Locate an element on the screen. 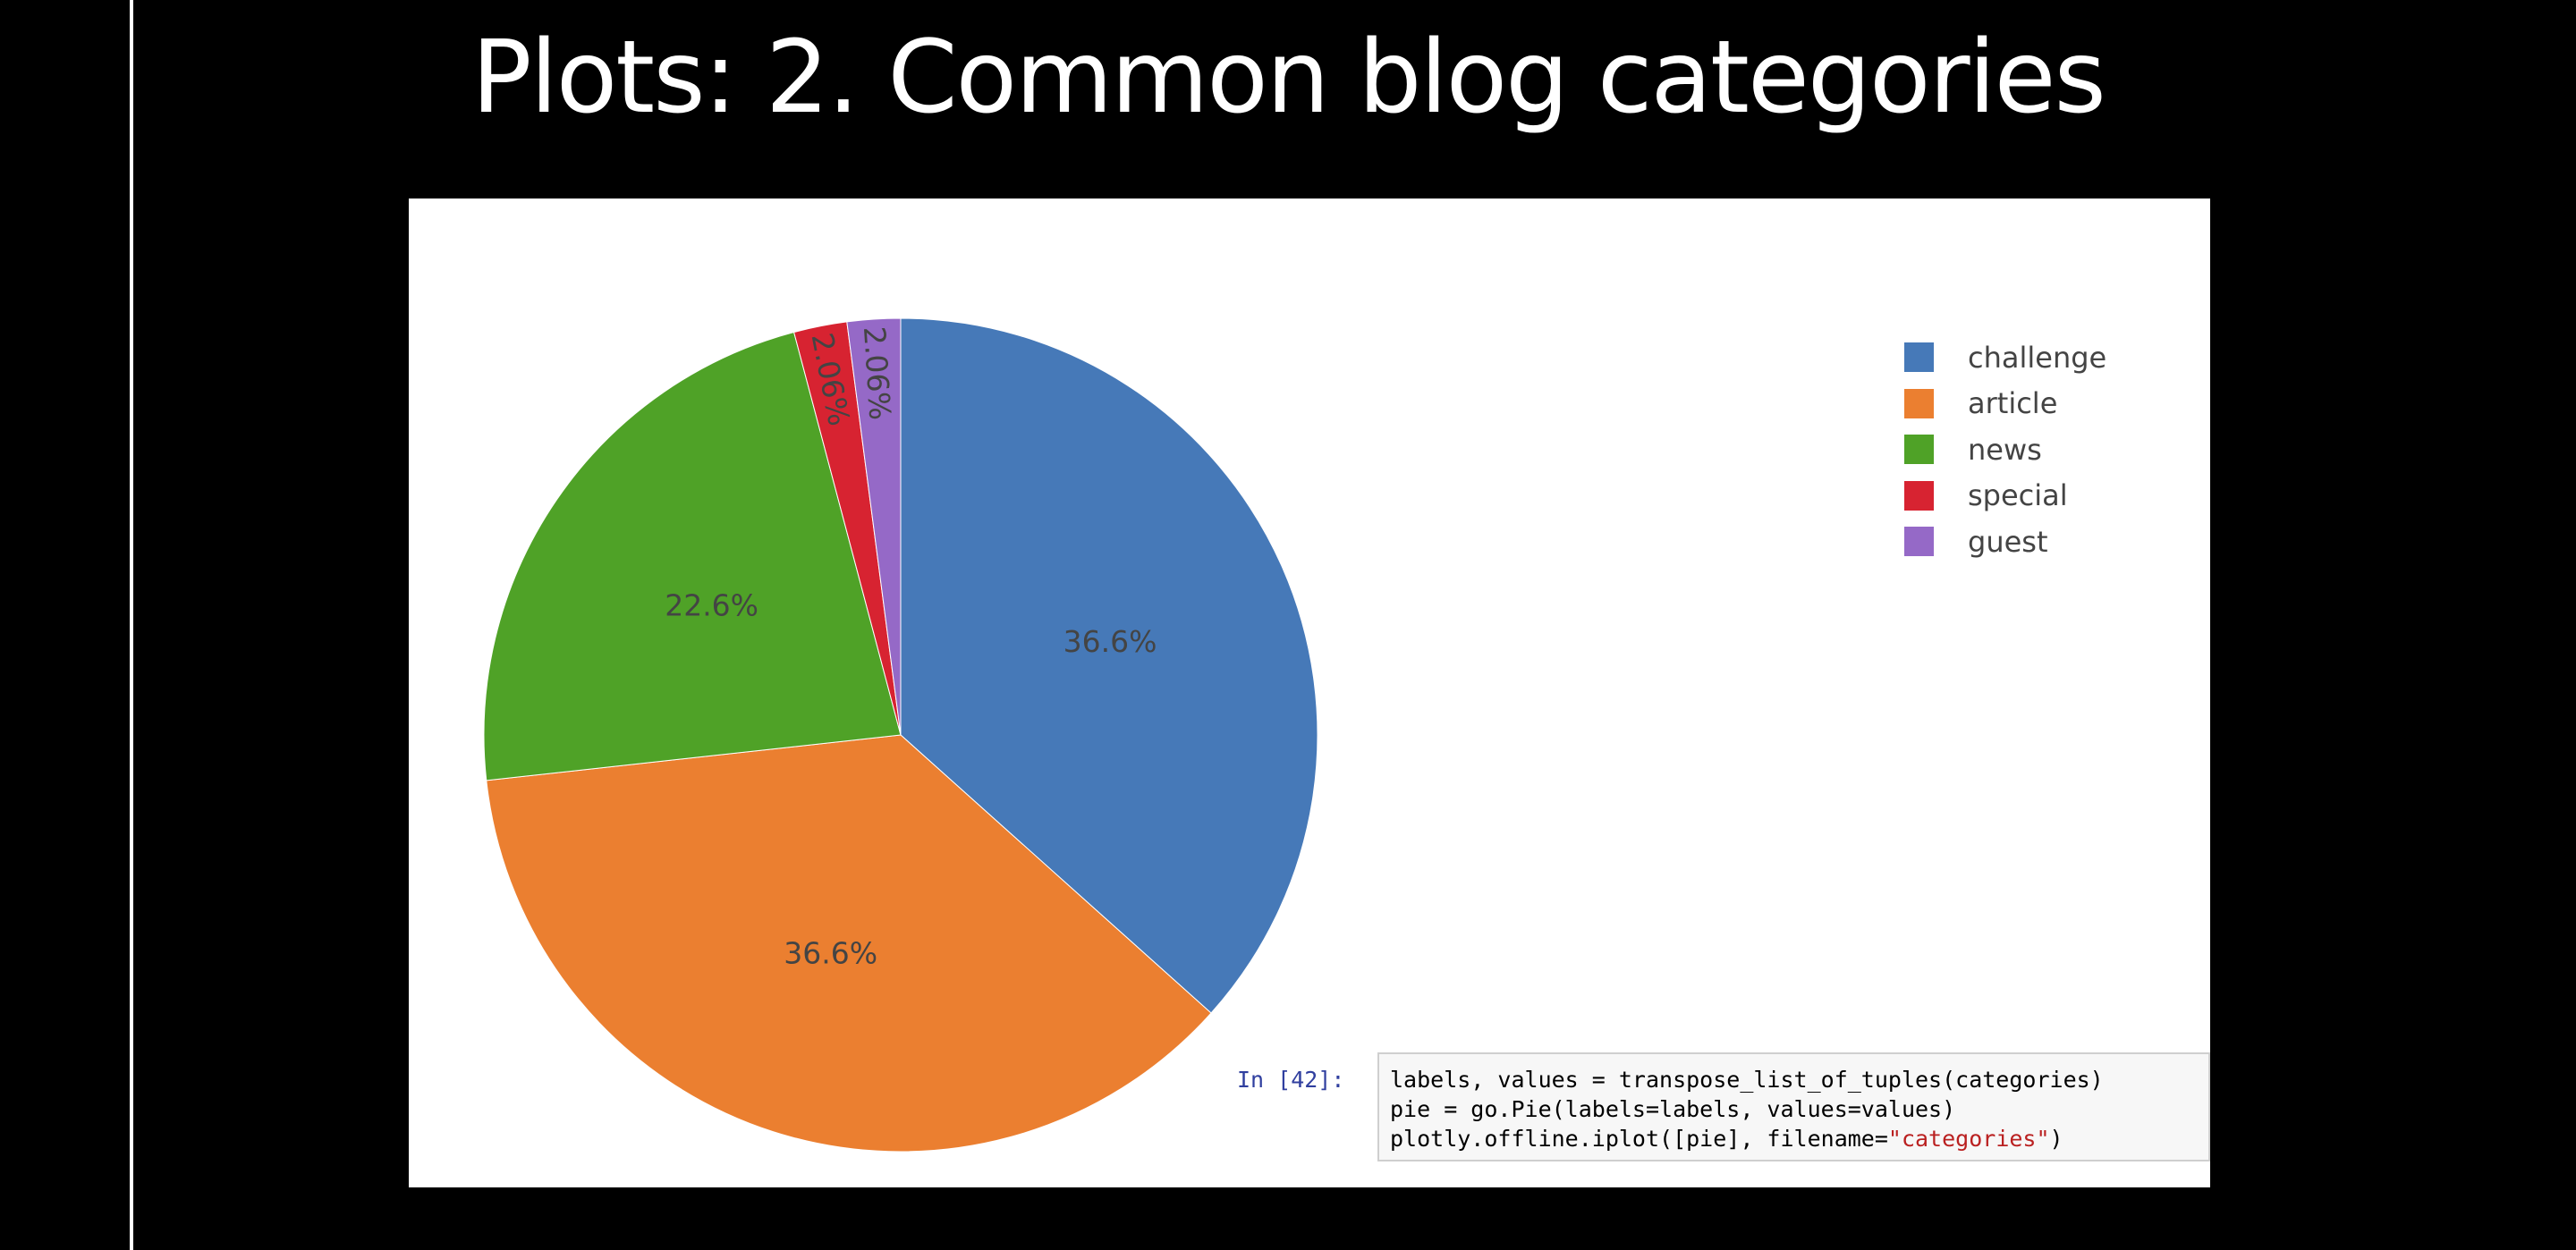  pie-slice-challenge is located at coordinates (1109, 665).